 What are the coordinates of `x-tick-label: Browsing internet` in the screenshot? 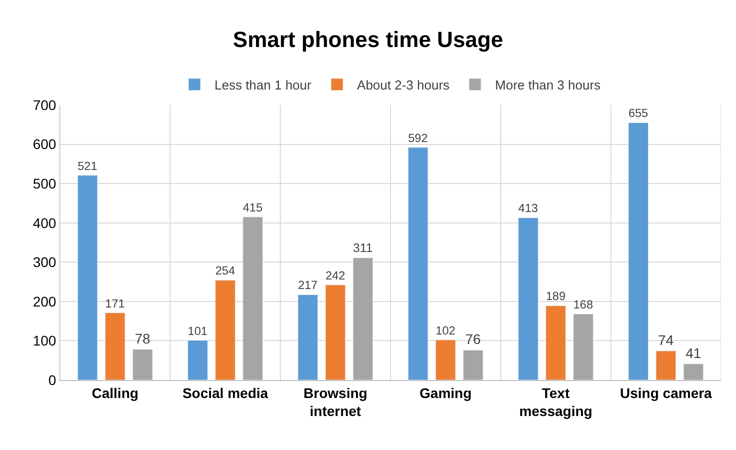 It's located at (336, 401).